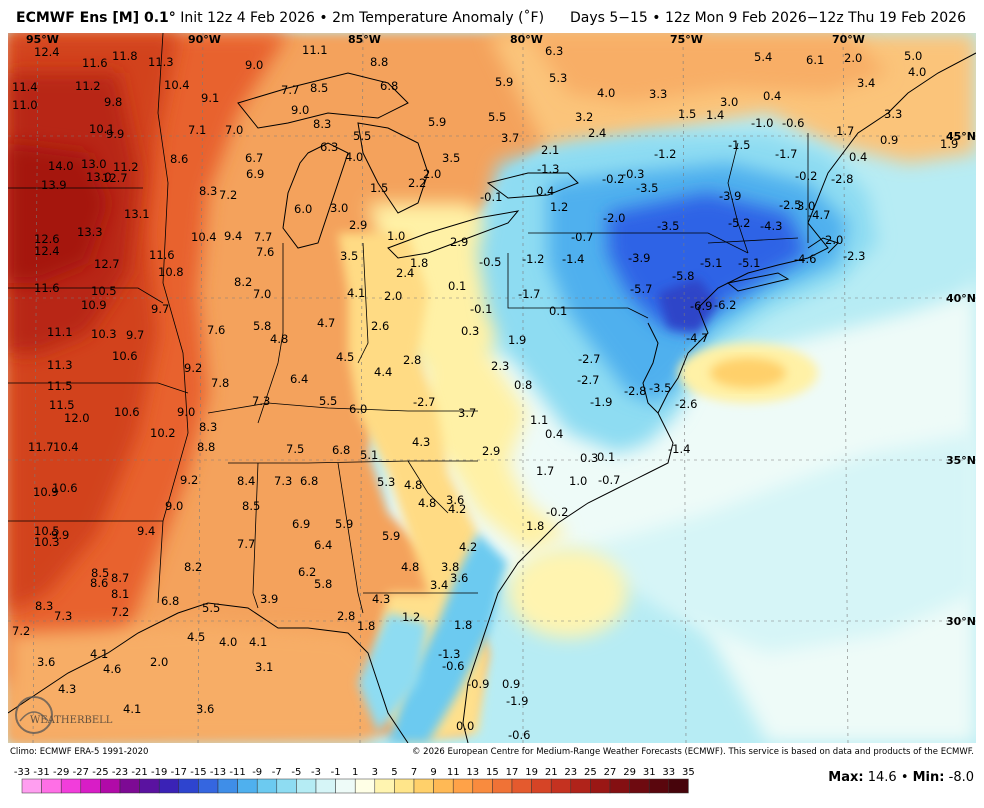 Image resolution: width=984 pixels, height=808 pixels. I want to click on anomaly-value-label: 9.4, so click(233, 236).